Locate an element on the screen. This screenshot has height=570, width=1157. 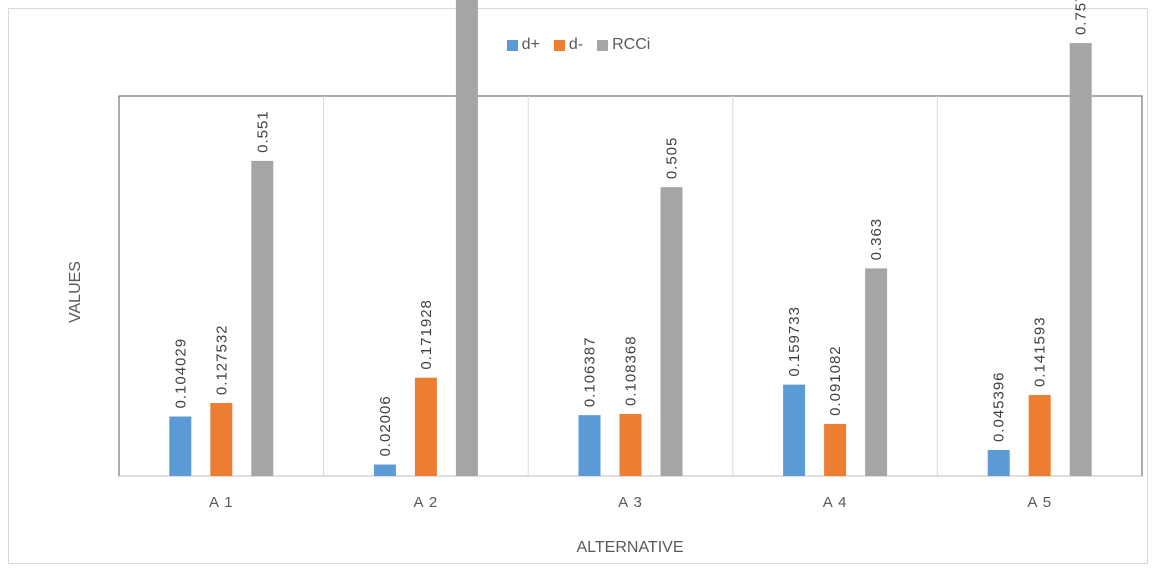
data-label: 0.104029 is located at coordinates (180, 373).